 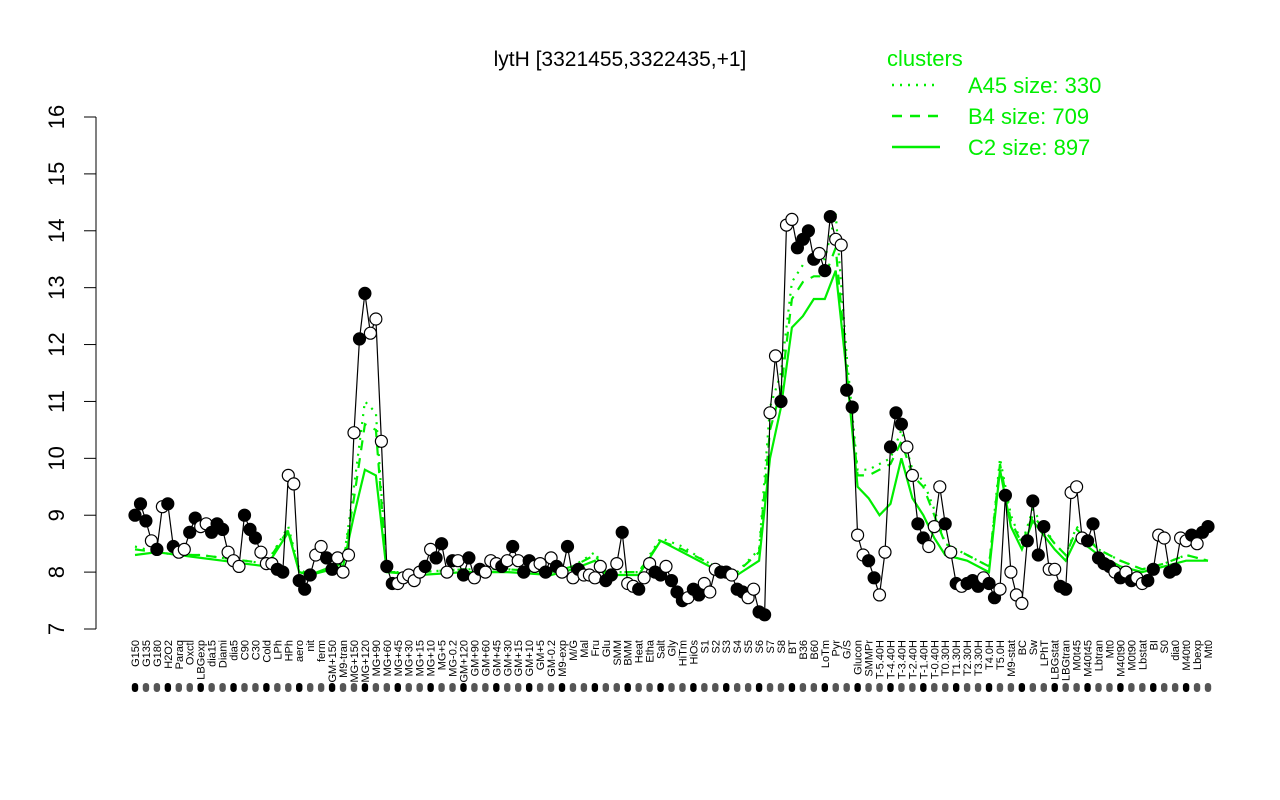 What do you see at coordinates (1165, 646) in the screenshot?
I see `x-tick-label: S0` at bounding box center [1165, 646].